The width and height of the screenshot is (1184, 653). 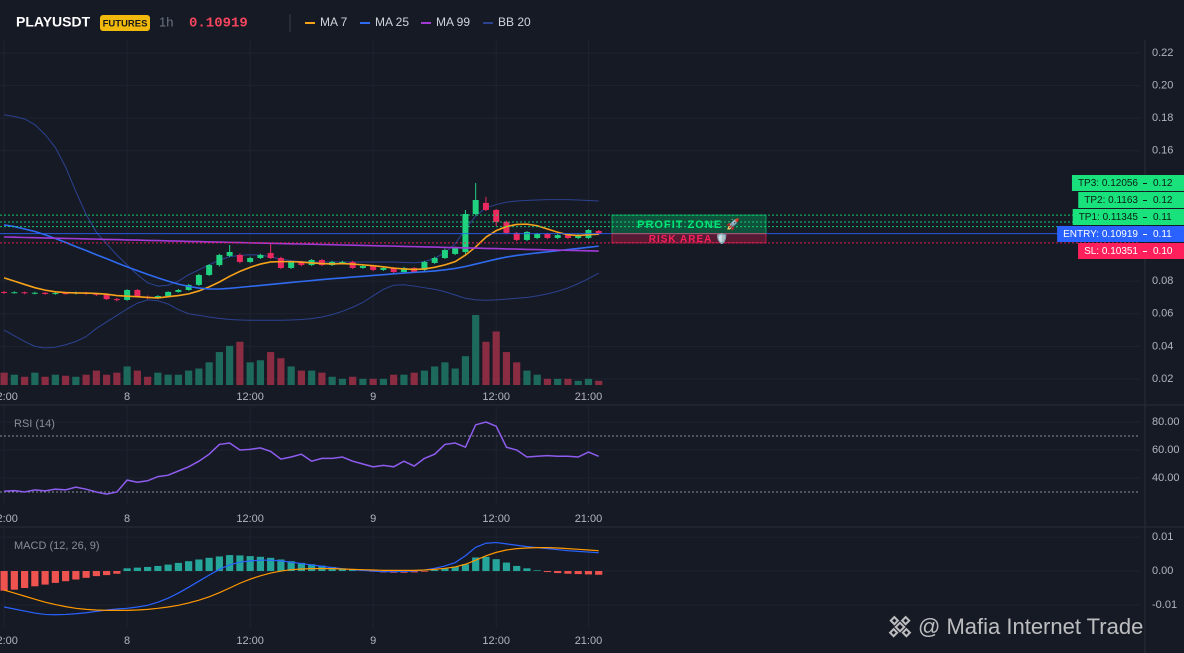 What do you see at coordinates (1100, 234) in the screenshot?
I see `level-label: ENTRY: 0.10919` at bounding box center [1100, 234].